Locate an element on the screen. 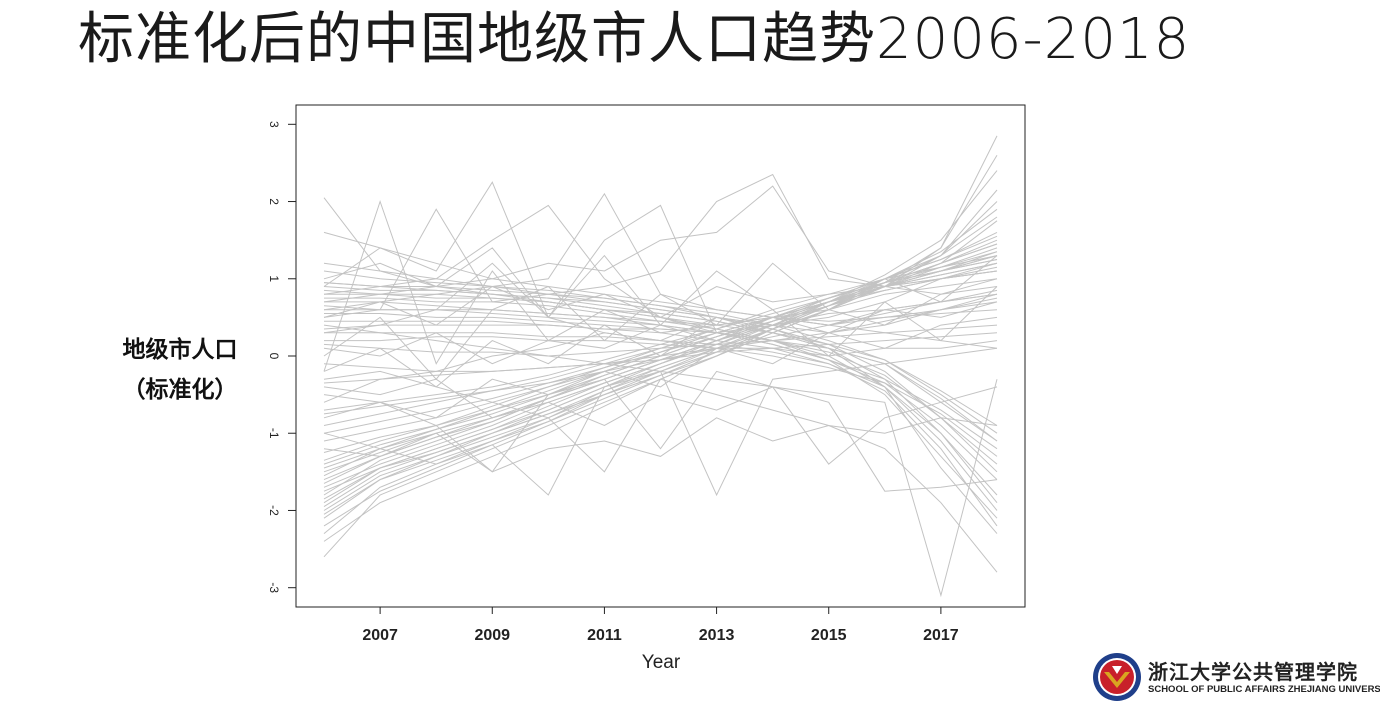 The height and width of the screenshot is (709, 1380). x-tick-label: 2011 is located at coordinates (604, 635).